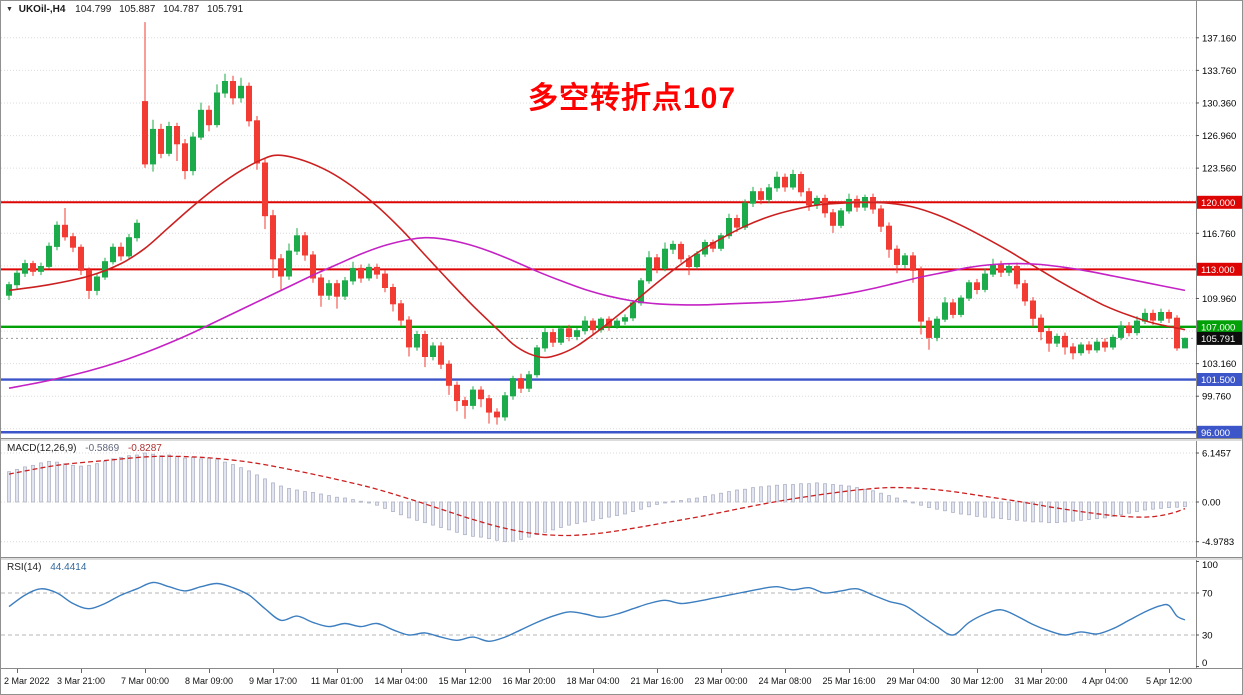 This screenshot has width=1243, height=695. Describe the element at coordinates (1219, 614) in the screenshot. I see `rsi-axis: 100 70 30 0` at that location.